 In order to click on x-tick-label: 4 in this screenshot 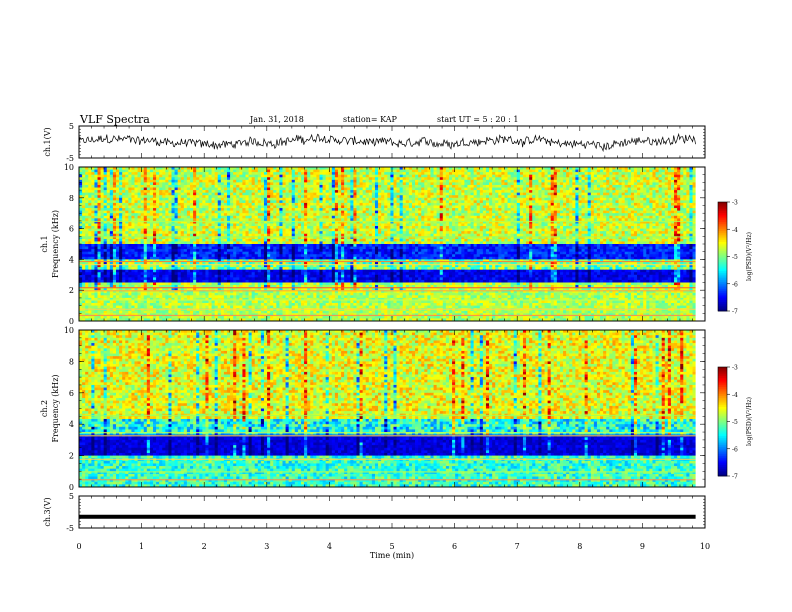, I will do `click(329, 546)`.